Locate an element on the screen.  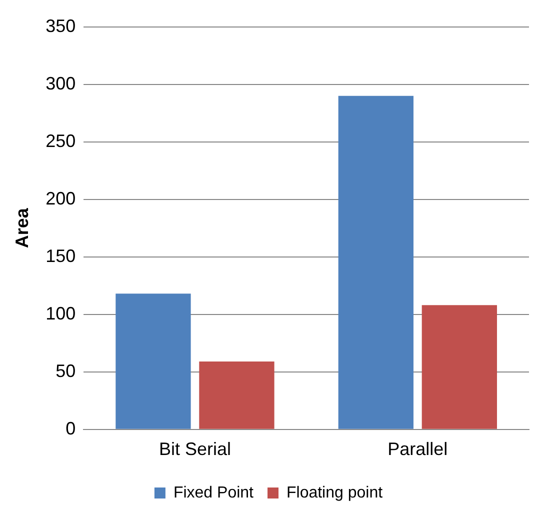
y-tick-label: 300 is located at coordinates (61, 83).